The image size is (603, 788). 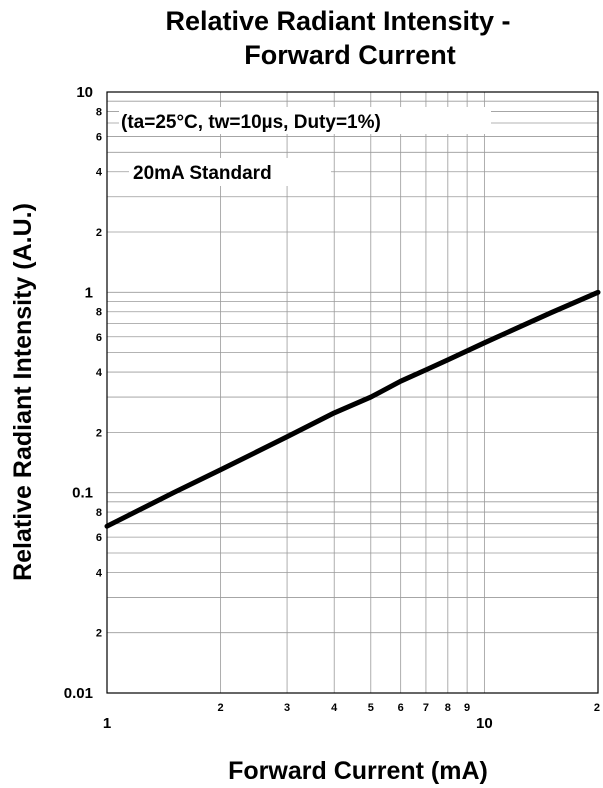 I want to click on y-tick-label-0-06: 6, so click(x=99, y=538).